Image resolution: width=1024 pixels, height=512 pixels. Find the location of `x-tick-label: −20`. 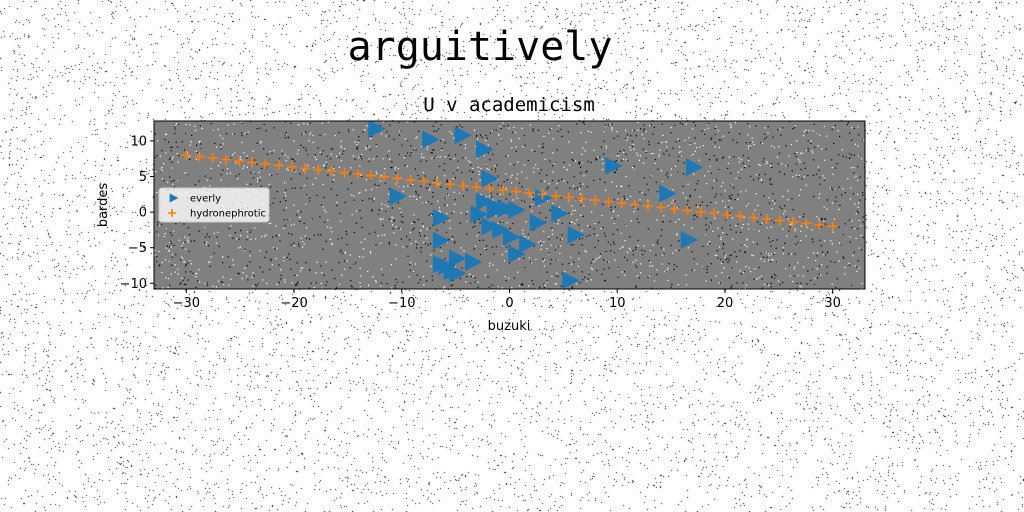

x-tick-label: −20 is located at coordinates (293, 303).